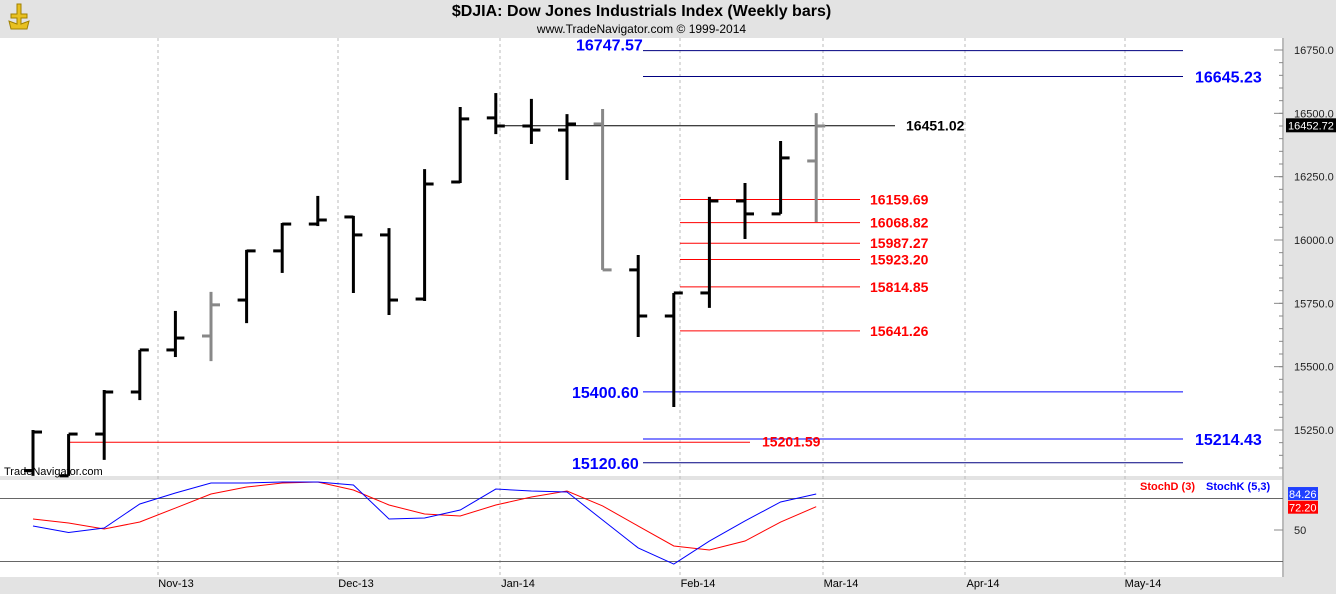 The image size is (1336, 594). Describe the element at coordinates (841, 584) in the screenshot. I see `x-tick-label: Mar-14` at that location.